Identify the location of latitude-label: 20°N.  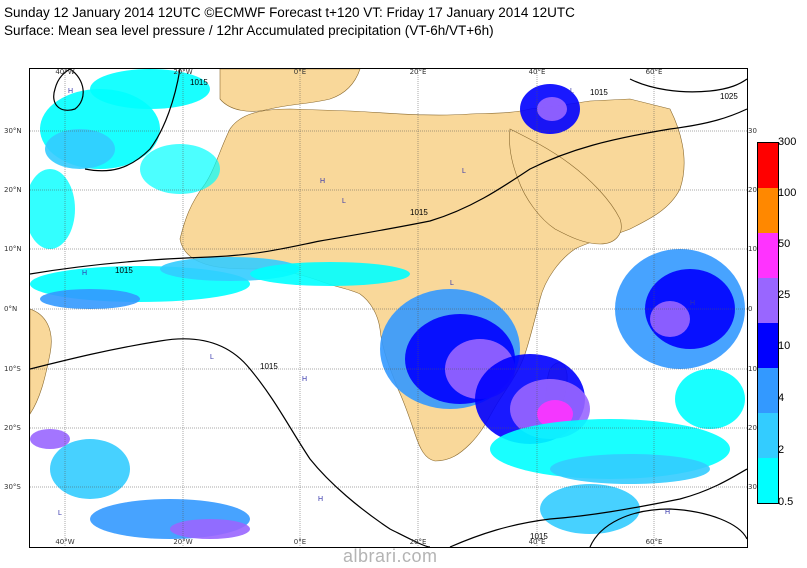
(13, 190).